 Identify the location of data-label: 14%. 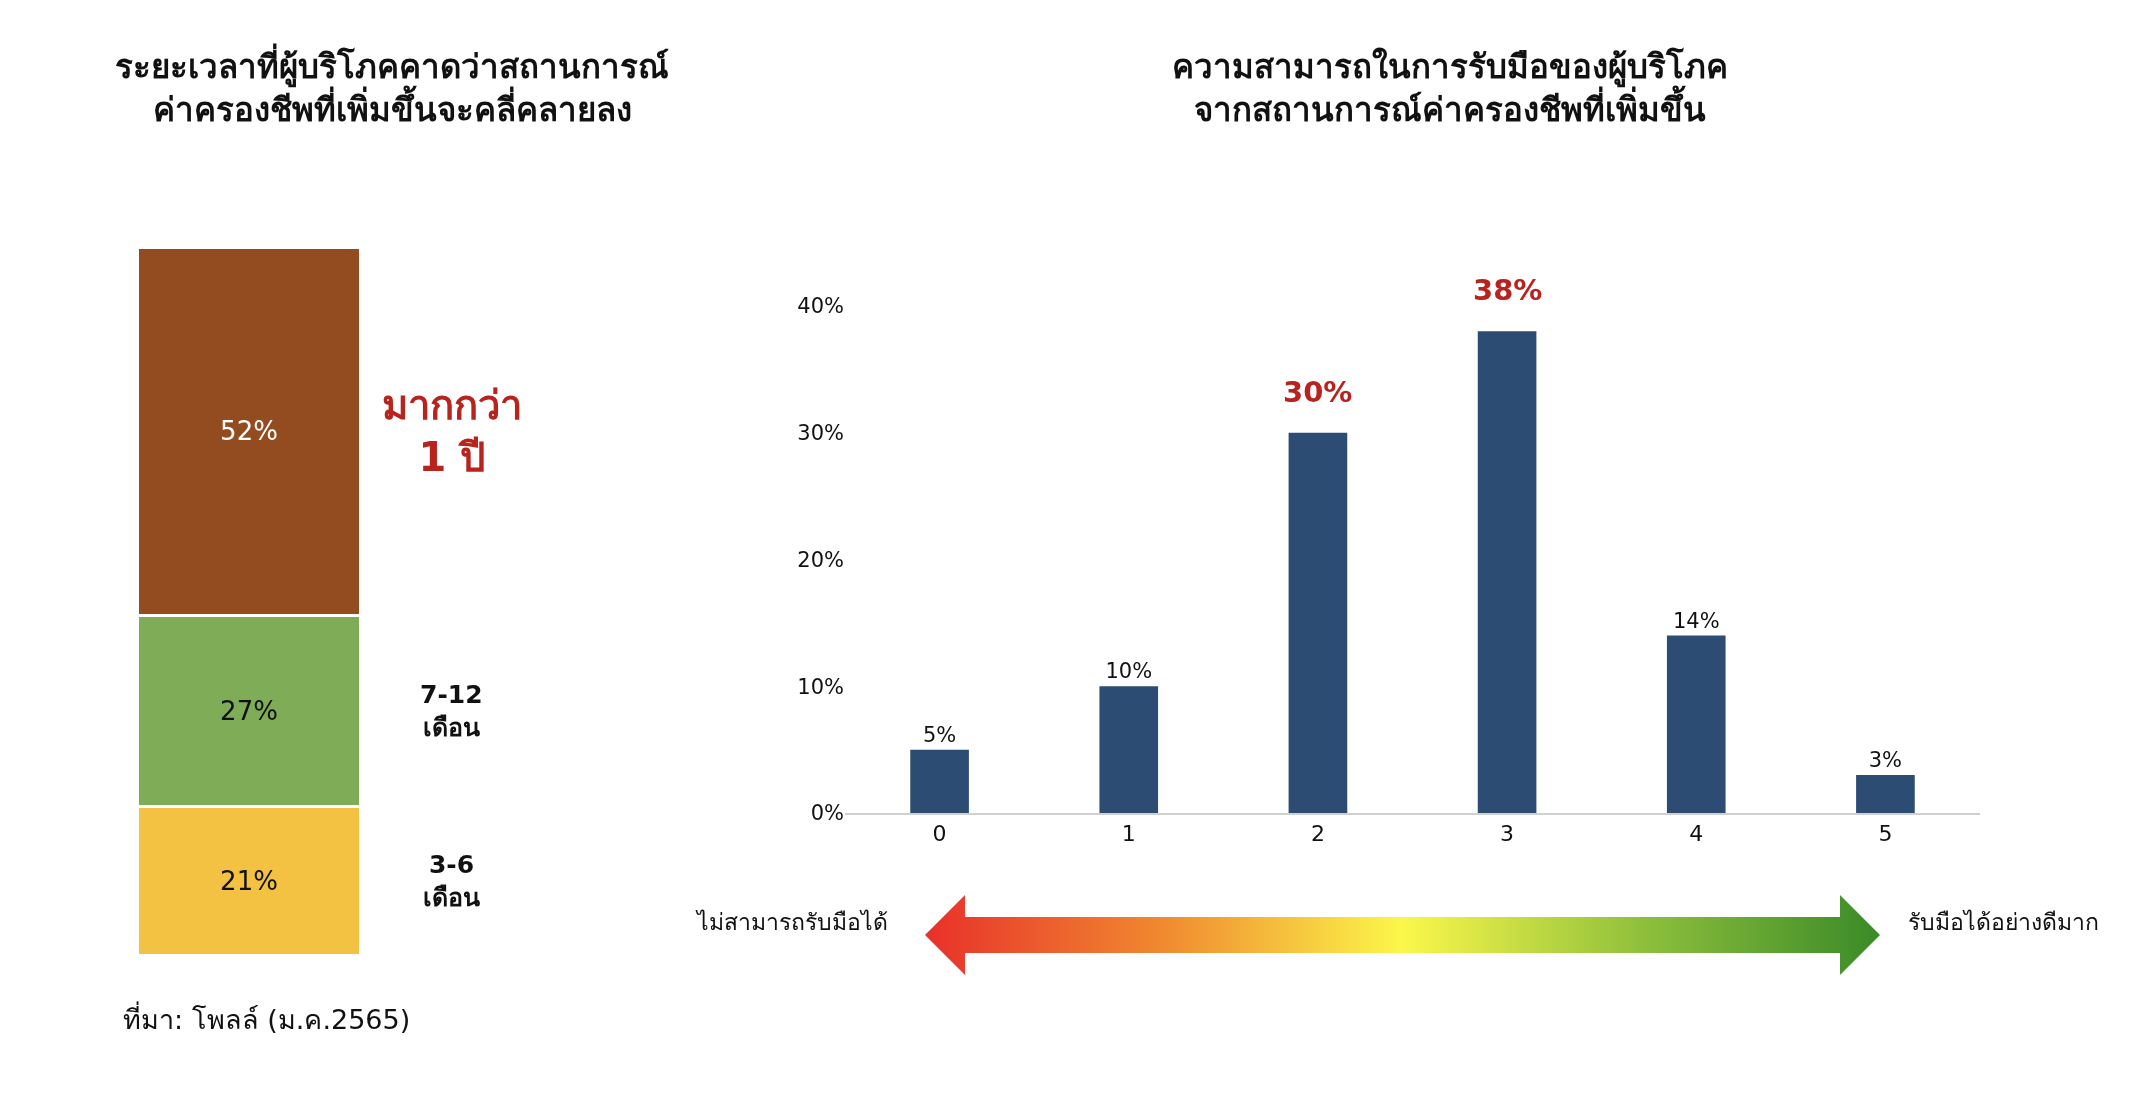
(1696, 620).